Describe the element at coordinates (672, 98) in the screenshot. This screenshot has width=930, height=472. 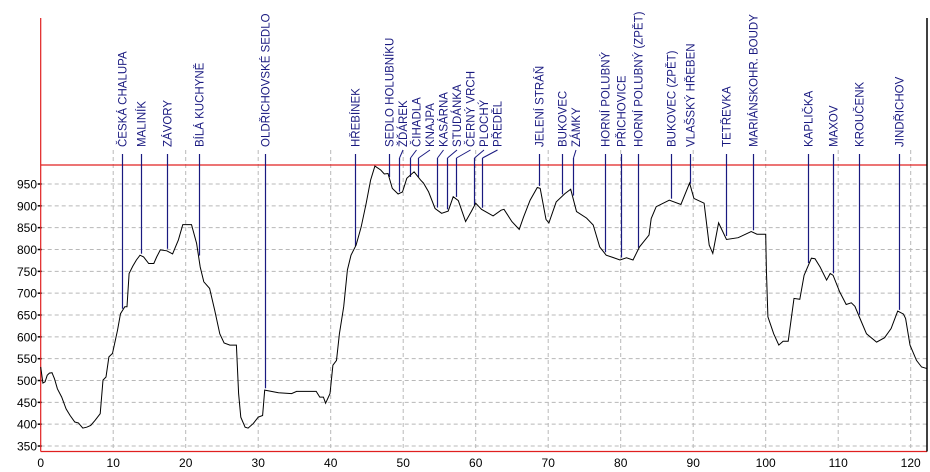
I see `station-label: BUKOVEC (ZPĚT)` at that location.